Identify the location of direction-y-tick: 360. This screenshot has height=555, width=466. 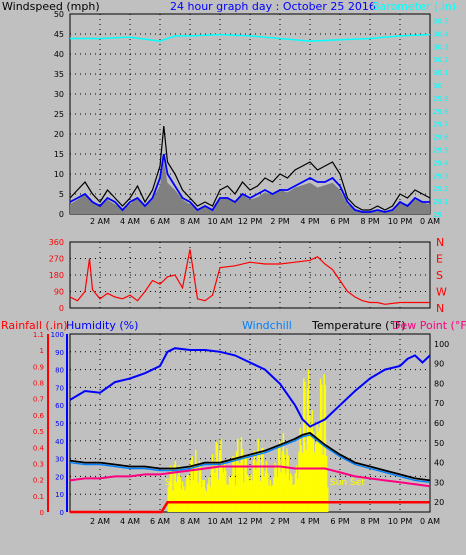
(56, 242).